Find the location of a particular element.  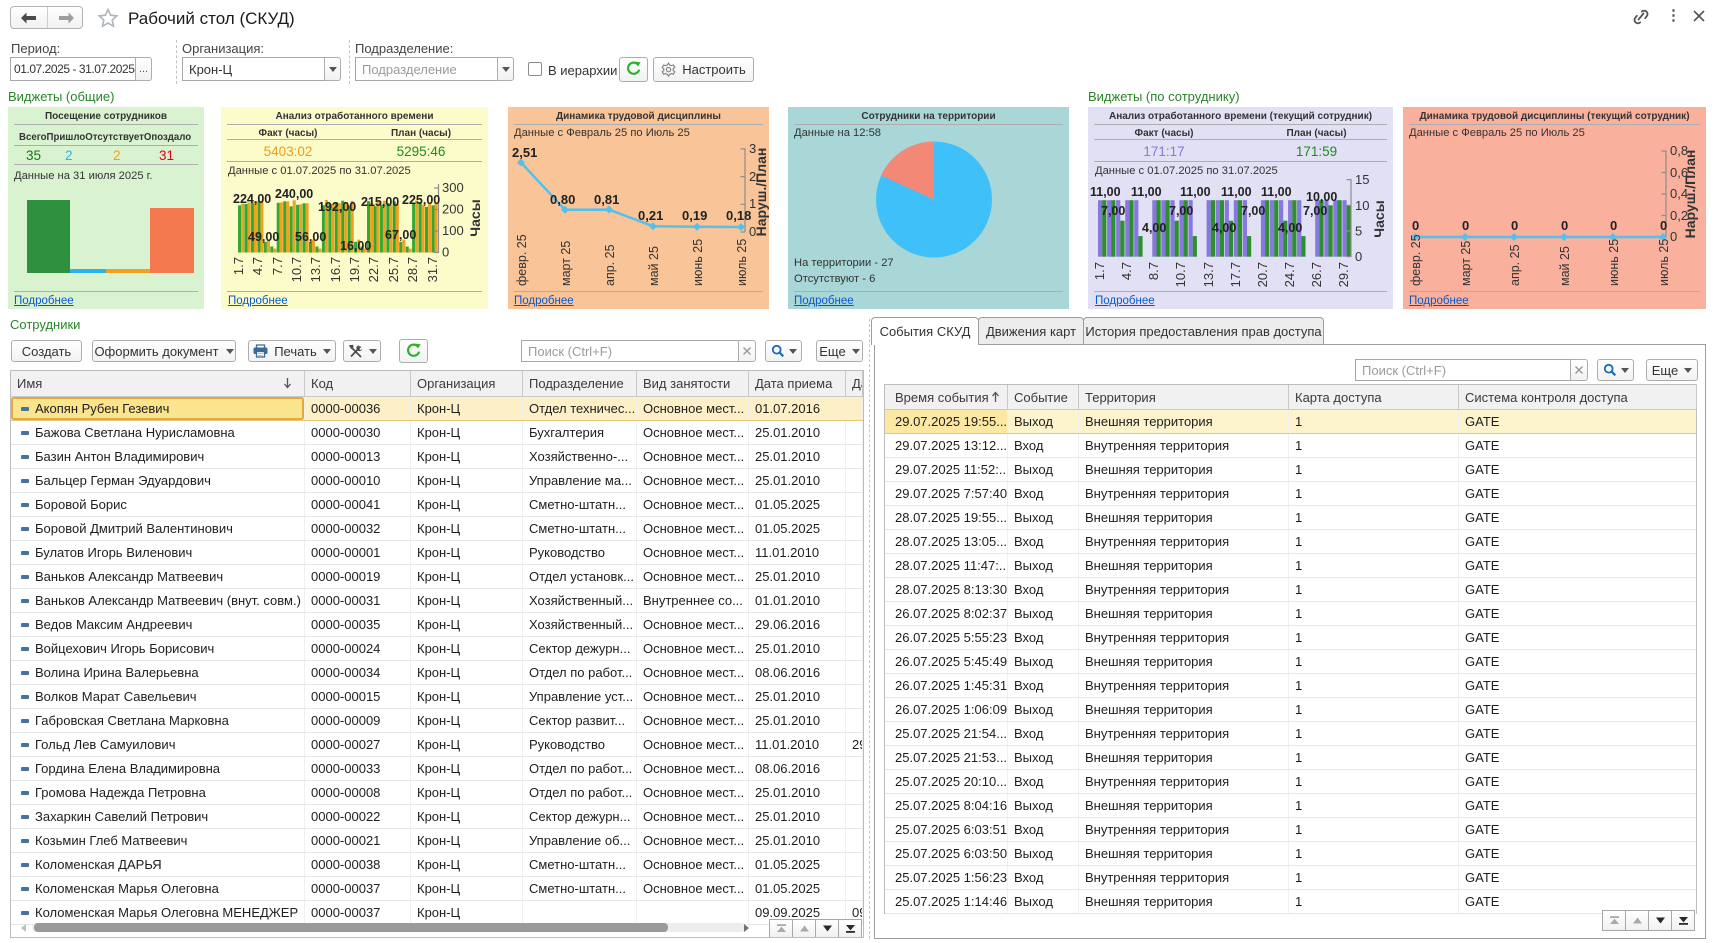

svg-text: 0,4 is located at coordinates (1679, 193).